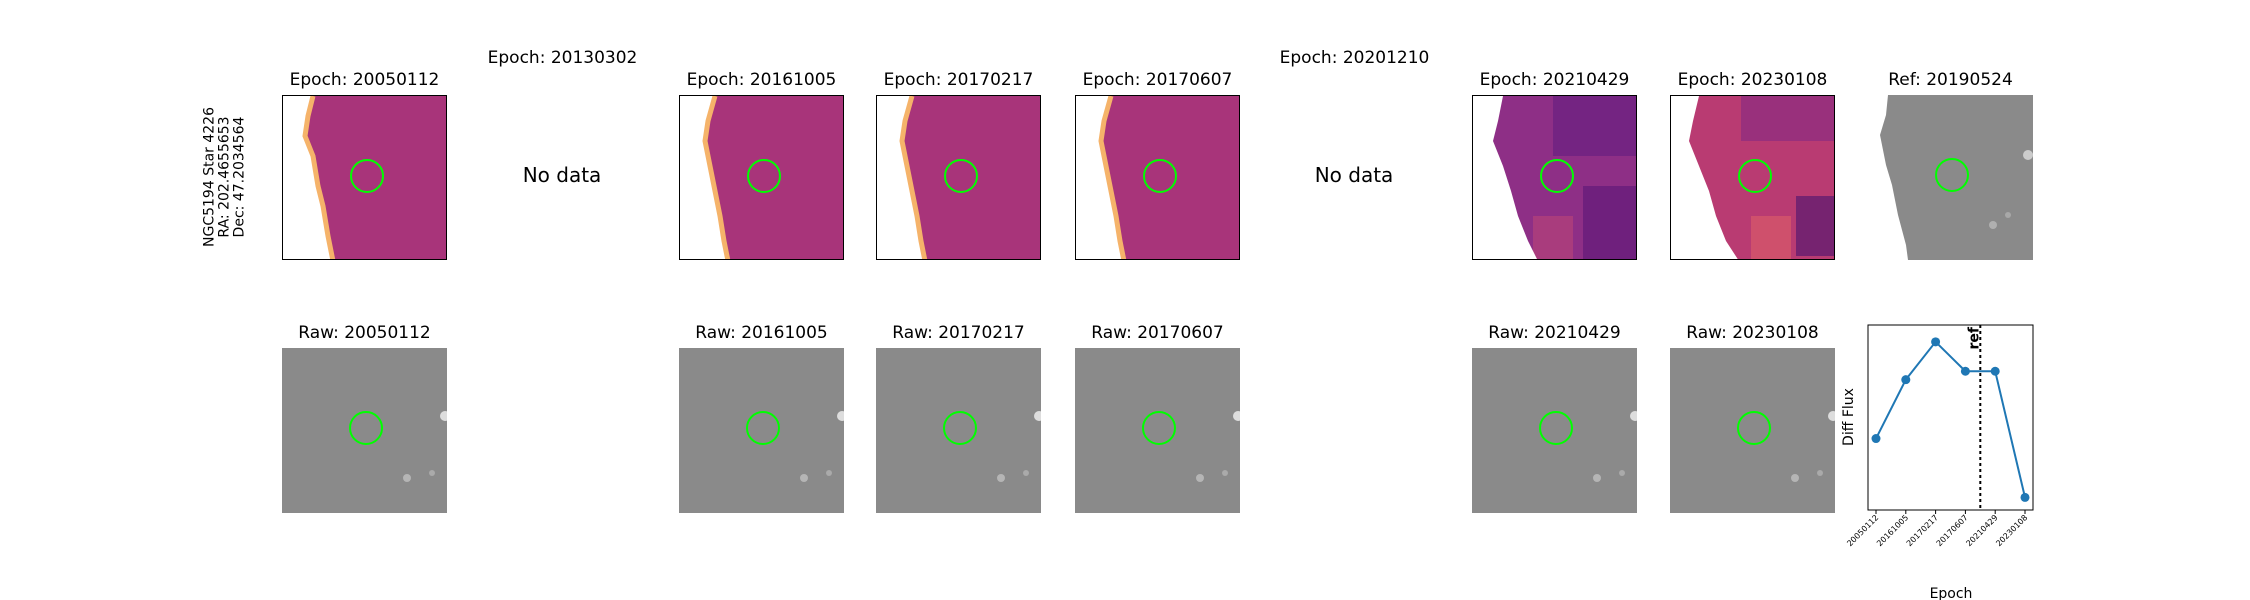 This screenshot has width=2250, height=600. I want to click on ref-image, so click(1950, 177).